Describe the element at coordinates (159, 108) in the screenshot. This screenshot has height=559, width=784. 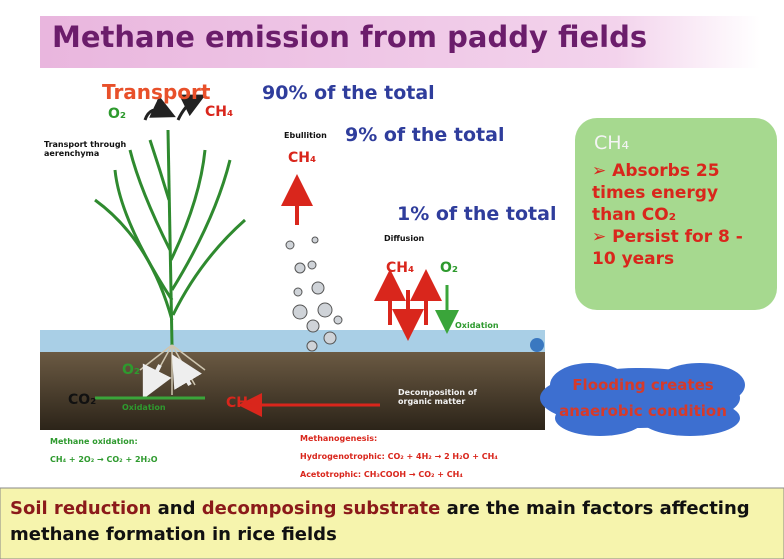
I see `o2-in-arrow` at that location.